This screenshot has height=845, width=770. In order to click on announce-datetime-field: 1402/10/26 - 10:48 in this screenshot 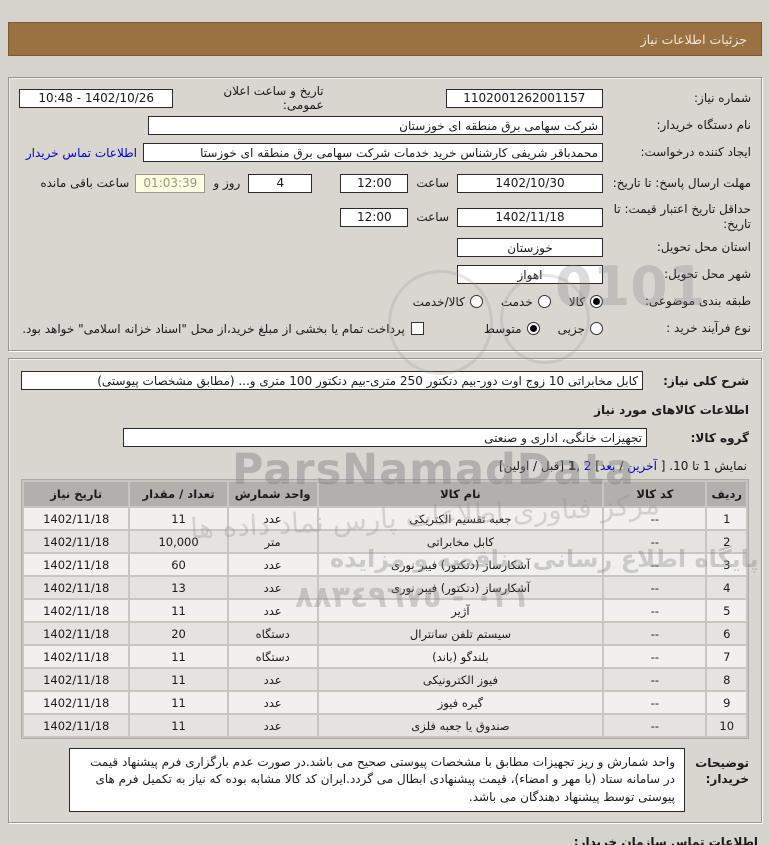, I will do `click(96, 98)`.